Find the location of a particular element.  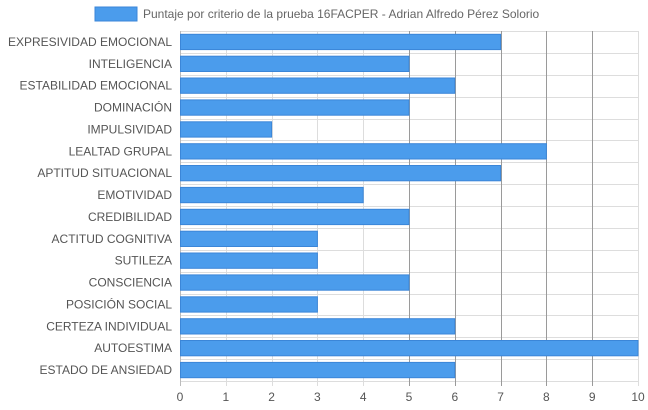

x-tick-label: 0 is located at coordinates (180, 397).